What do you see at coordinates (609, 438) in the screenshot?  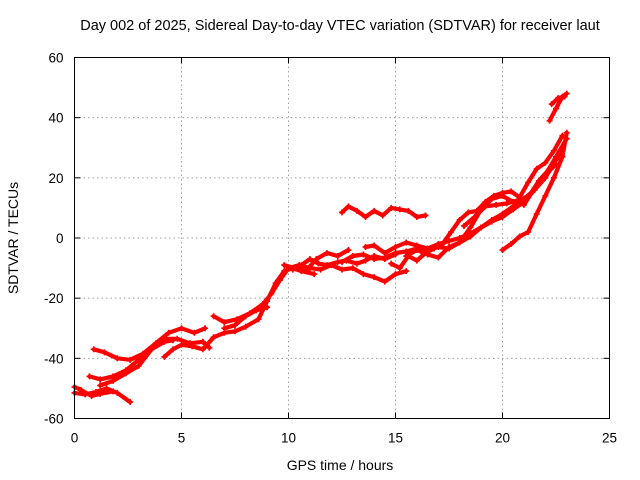 I see `x-tick-label: 25` at bounding box center [609, 438].